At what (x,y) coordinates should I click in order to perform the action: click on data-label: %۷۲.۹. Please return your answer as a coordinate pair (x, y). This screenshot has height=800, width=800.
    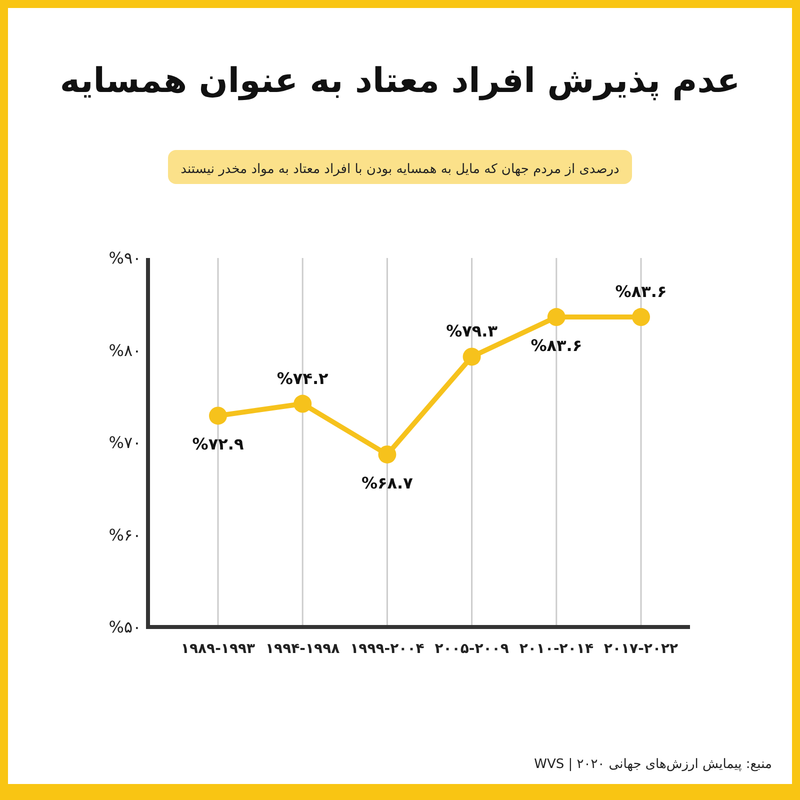
    Looking at the image, I should click on (218, 444).